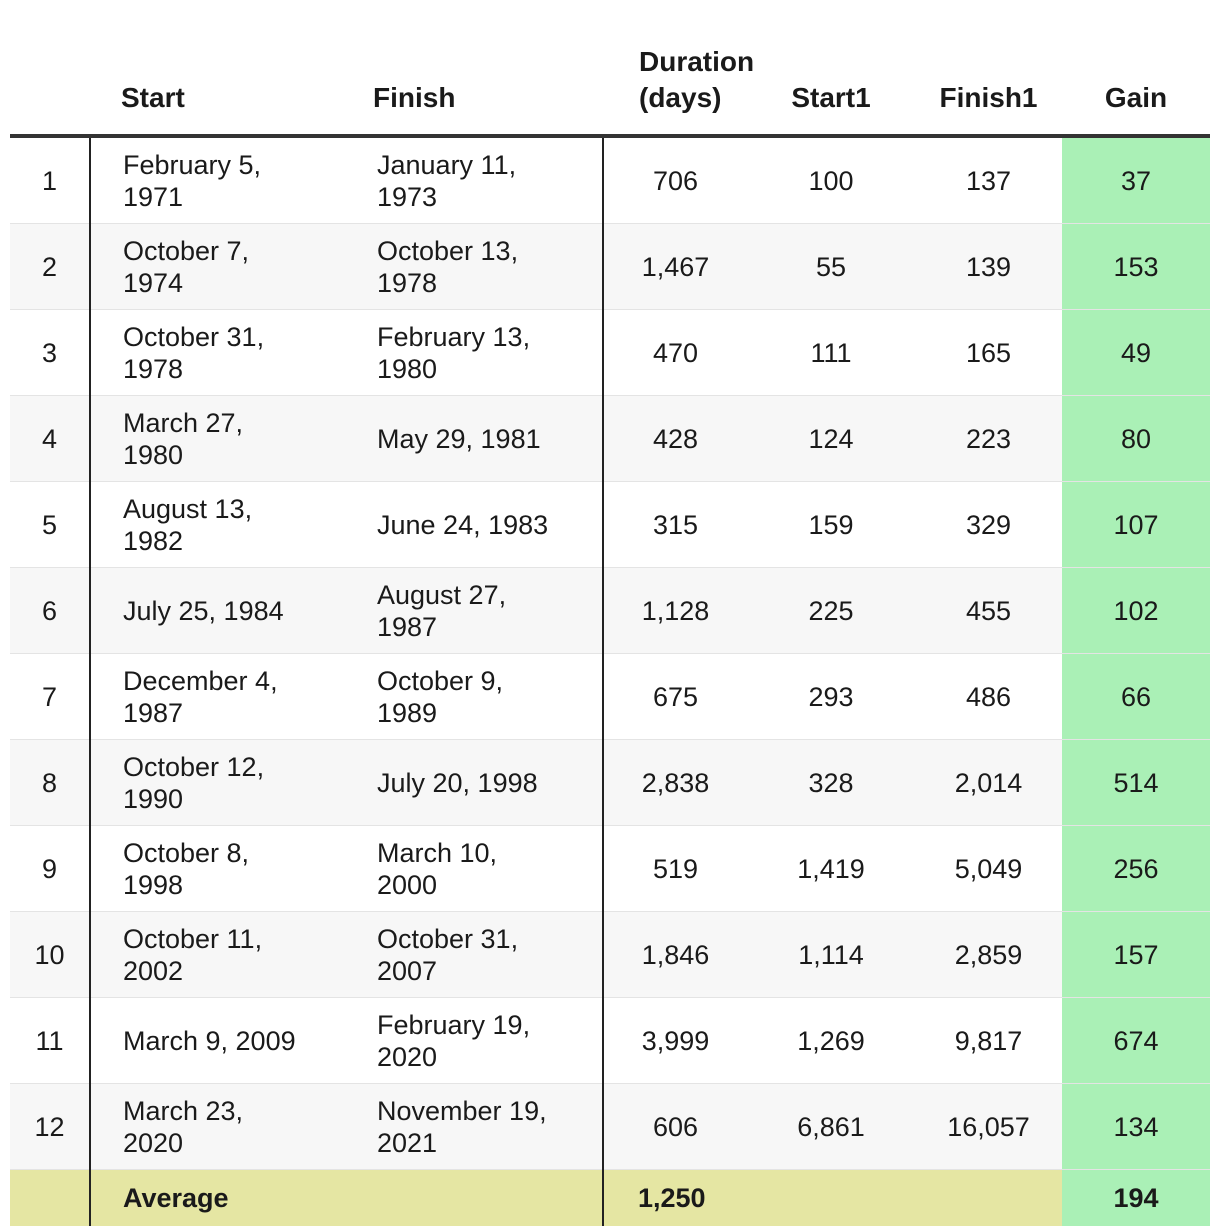 The height and width of the screenshot is (1232, 1220). Describe the element at coordinates (675, 782) in the screenshot. I see `duration-cell: 2,838` at that location.